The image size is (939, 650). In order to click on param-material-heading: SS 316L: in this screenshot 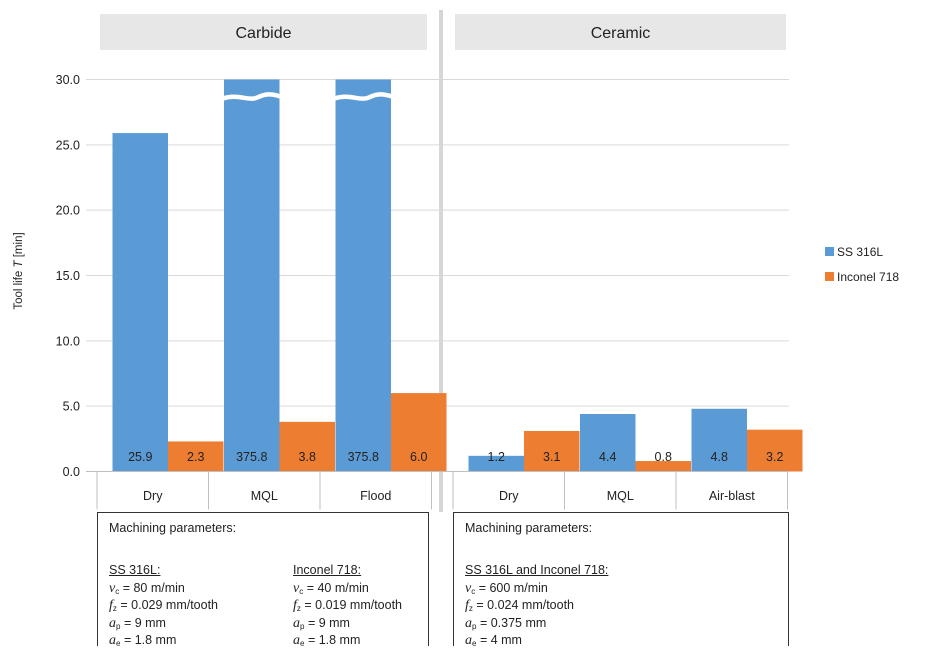, I will do `click(135, 570)`.